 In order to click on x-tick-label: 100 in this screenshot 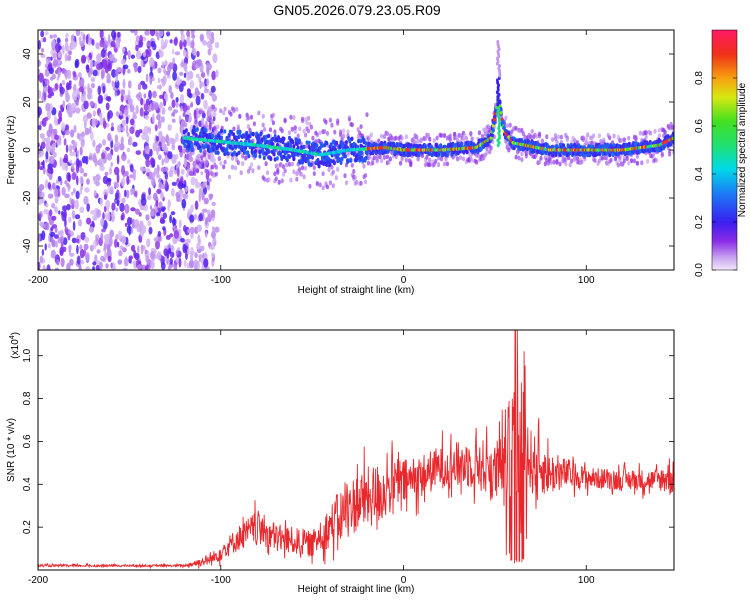, I will do `click(586, 280)`.